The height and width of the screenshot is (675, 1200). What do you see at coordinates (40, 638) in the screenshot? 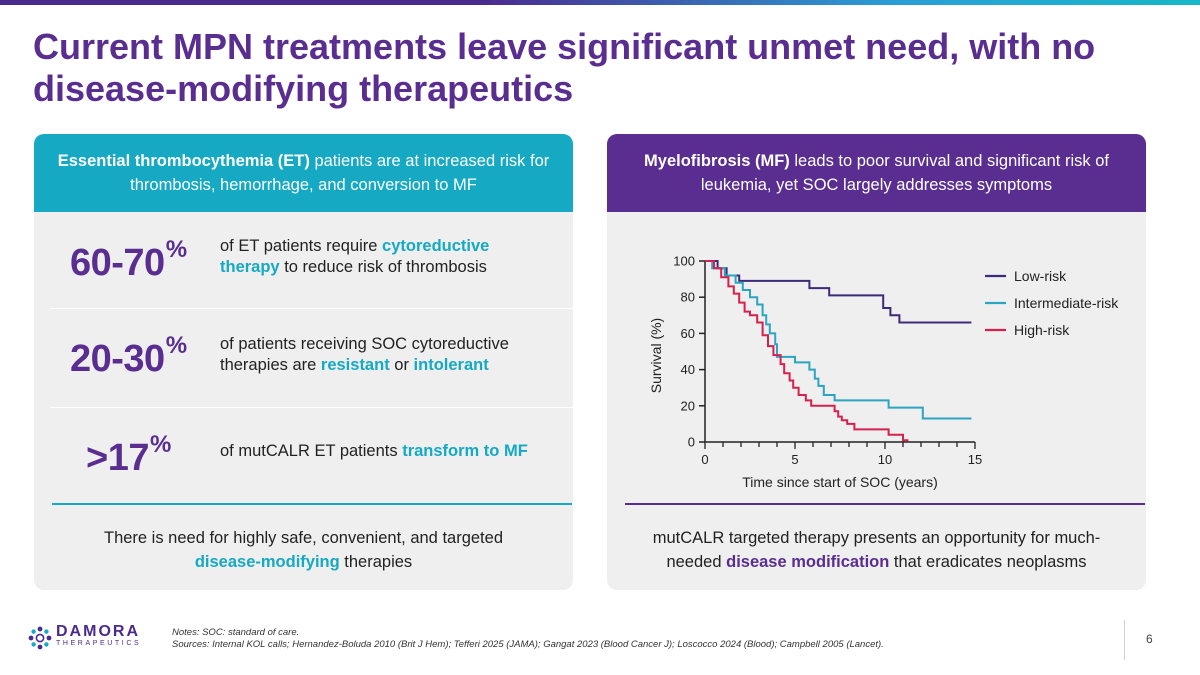
I see `damora-logo-icon` at bounding box center [40, 638].